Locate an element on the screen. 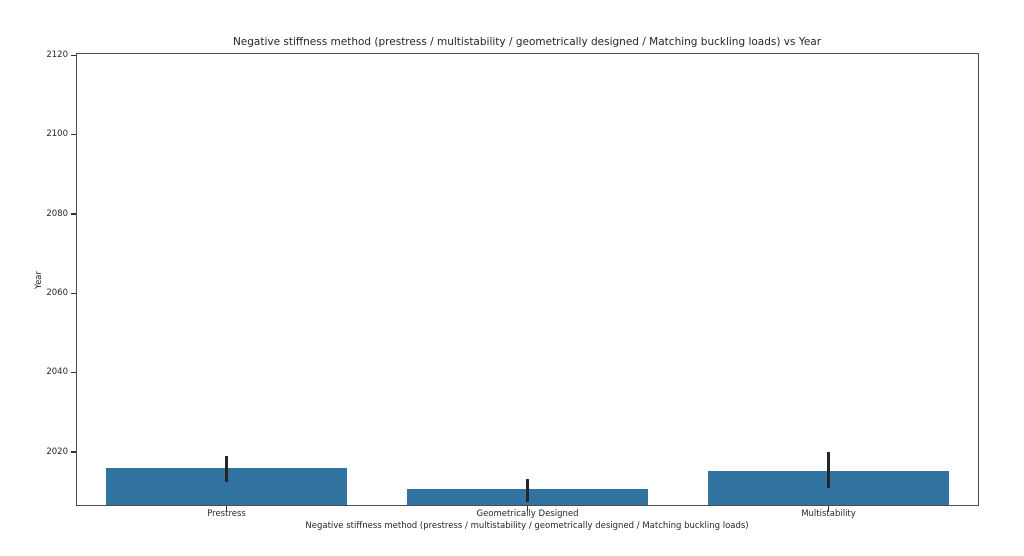  y-tick-label: 2020 is located at coordinates (57, 451).